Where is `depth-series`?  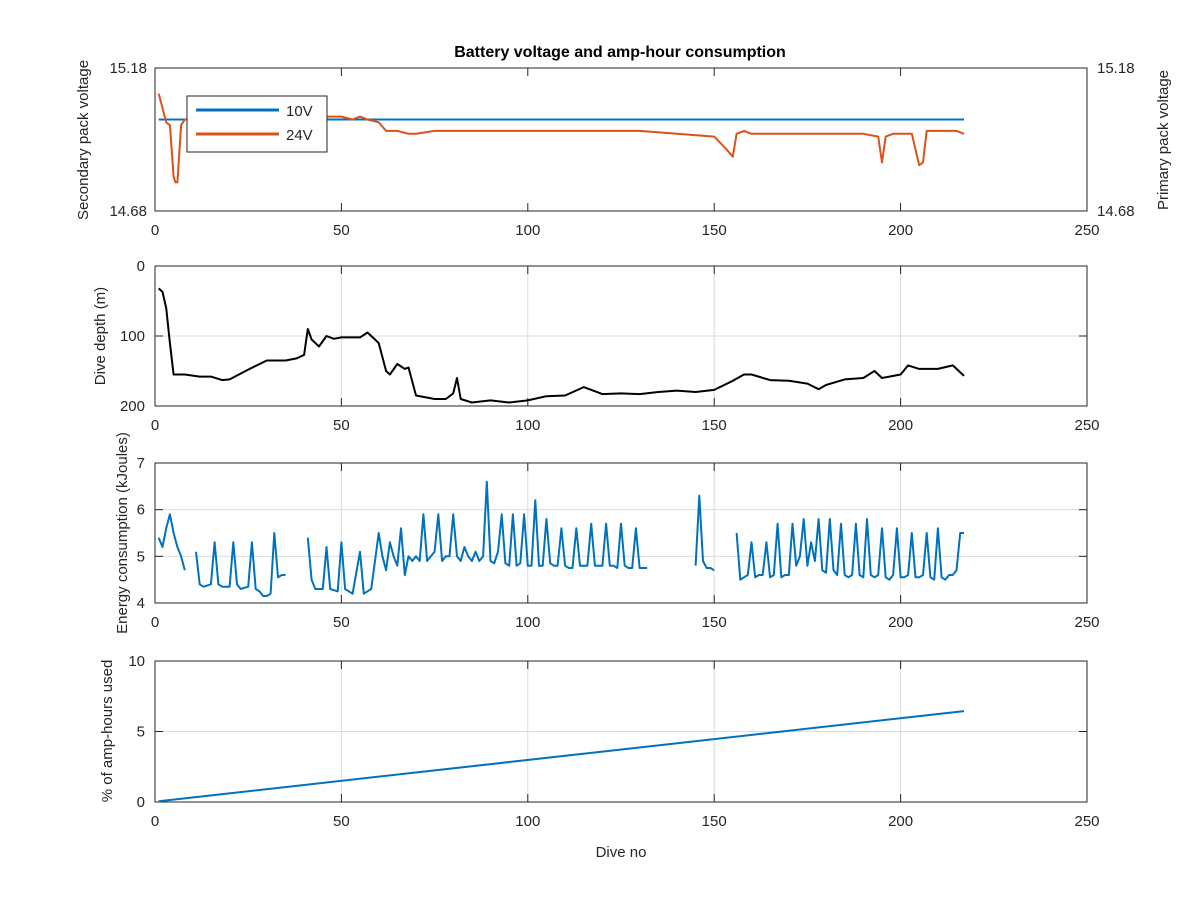 depth-series is located at coordinates (561, 345).